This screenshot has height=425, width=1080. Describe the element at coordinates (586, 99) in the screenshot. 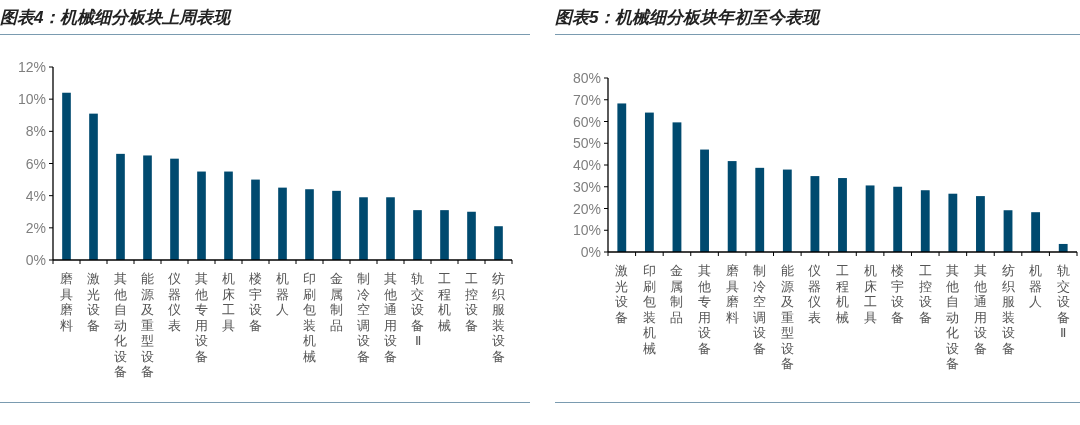

I see `y-tick-label: 70%` at that location.